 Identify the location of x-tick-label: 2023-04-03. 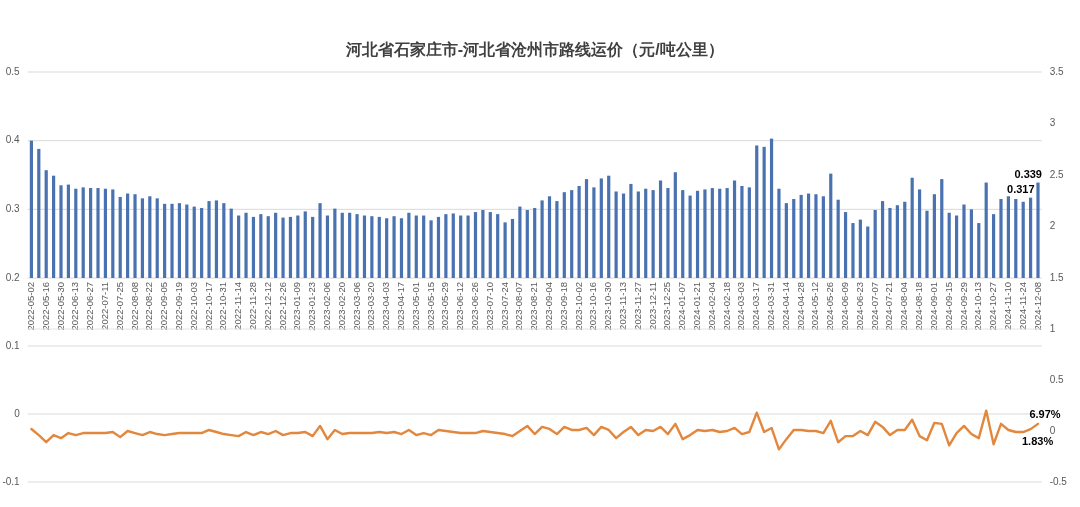
(386, 306).